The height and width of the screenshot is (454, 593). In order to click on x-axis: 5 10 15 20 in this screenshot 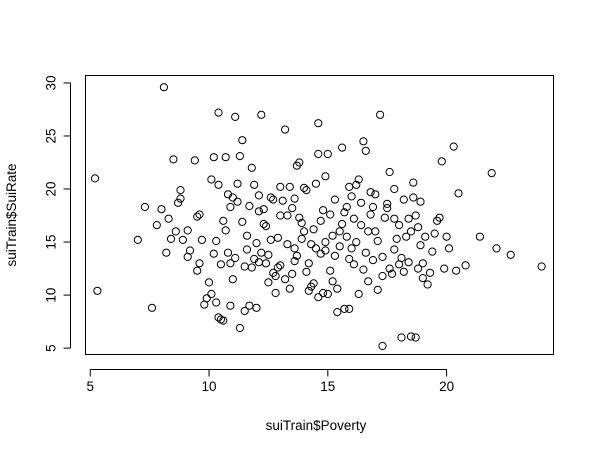, I will do `click(270, 381)`.